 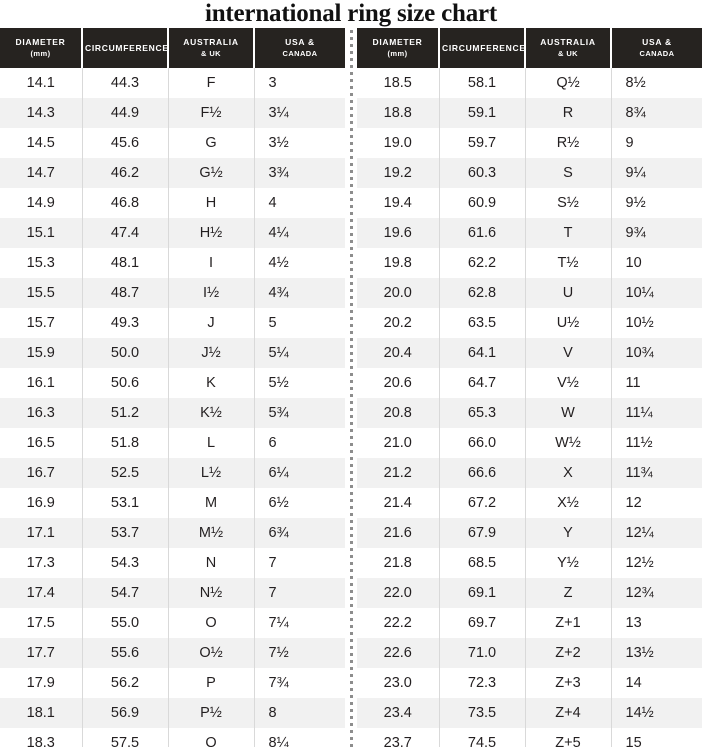 I want to click on table-row: 19.8 62.2 T½ 10, so click(x=529, y=263).